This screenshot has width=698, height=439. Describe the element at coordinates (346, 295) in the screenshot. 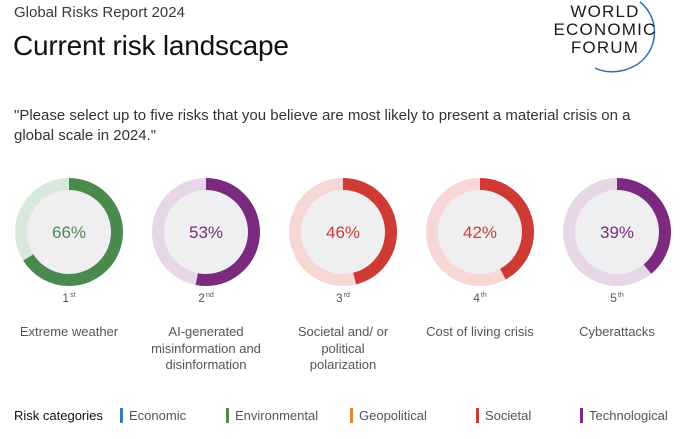

I see `rank-suffix: rd` at that location.